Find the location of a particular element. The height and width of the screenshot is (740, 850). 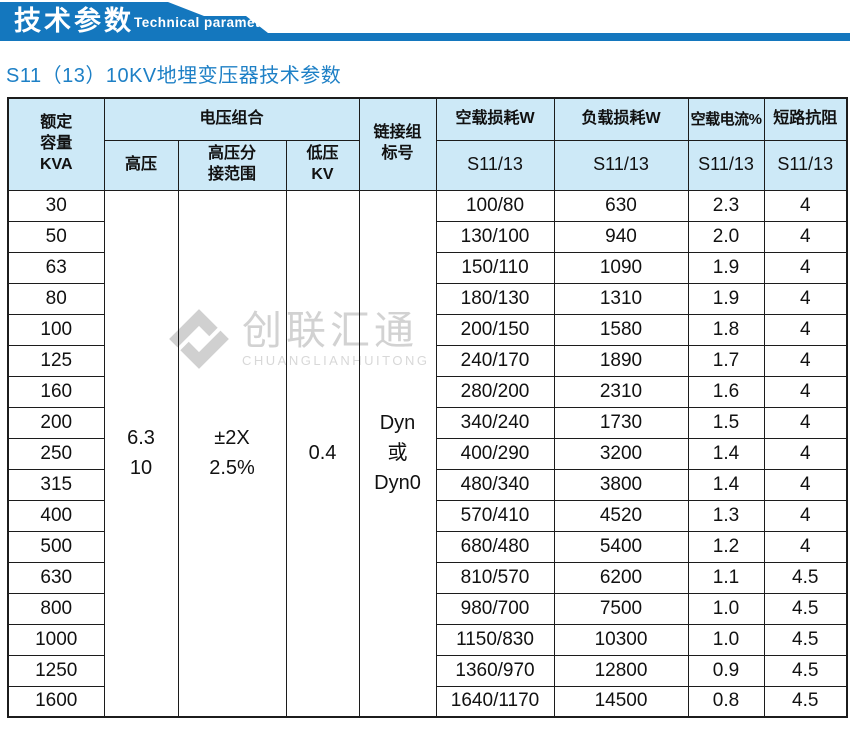

subheader-impedance: S11/13 is located at coordinates (805, 165).